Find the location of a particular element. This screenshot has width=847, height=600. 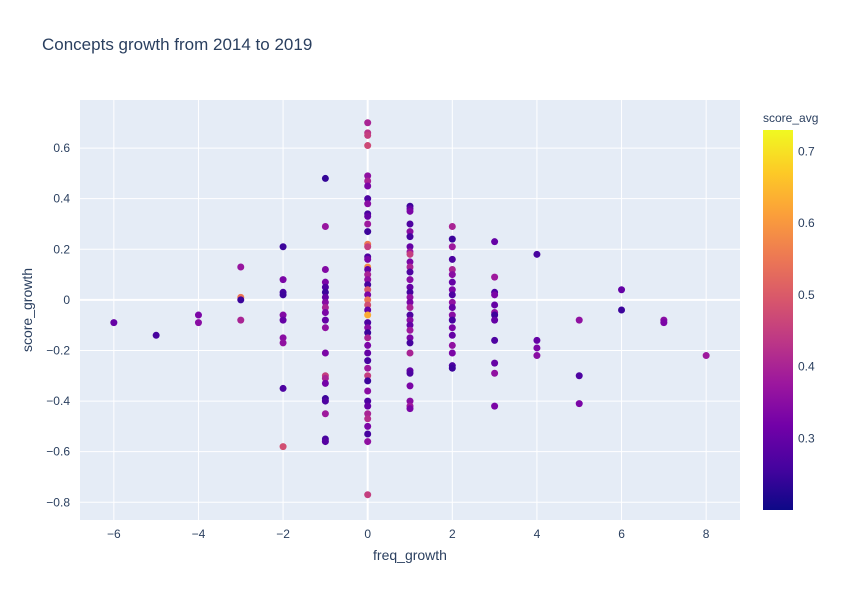

y-tick-label: −0.6 is located at coordinates (58, 452).